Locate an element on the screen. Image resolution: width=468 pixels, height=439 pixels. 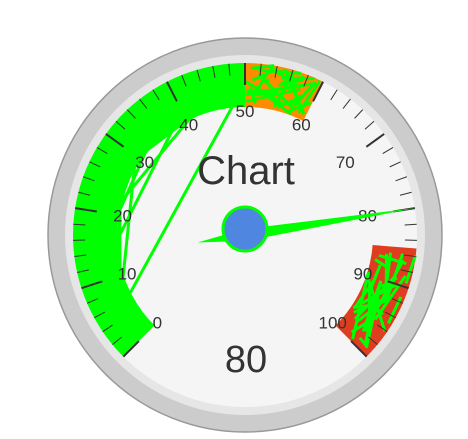
gauge-value-label: 80 is located at coordinates (246, 360).